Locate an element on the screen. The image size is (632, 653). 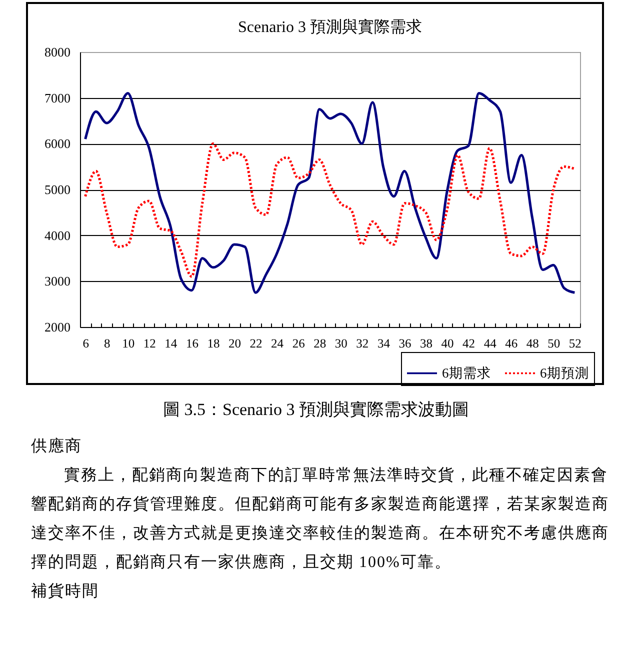
y-tick-label: 5000 is located at coordinates (57, 189).